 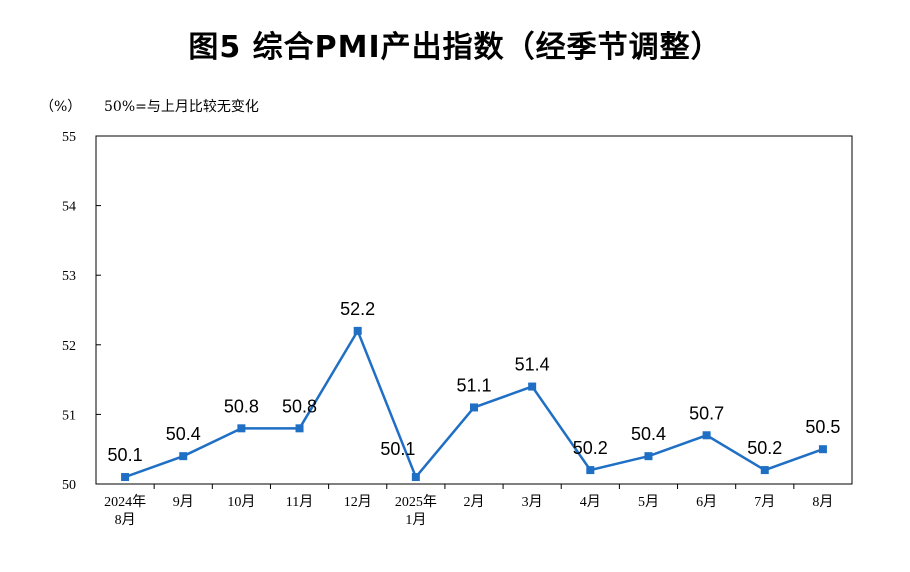 I want to click on data-label: 51.4, so click(x=532, y=365).